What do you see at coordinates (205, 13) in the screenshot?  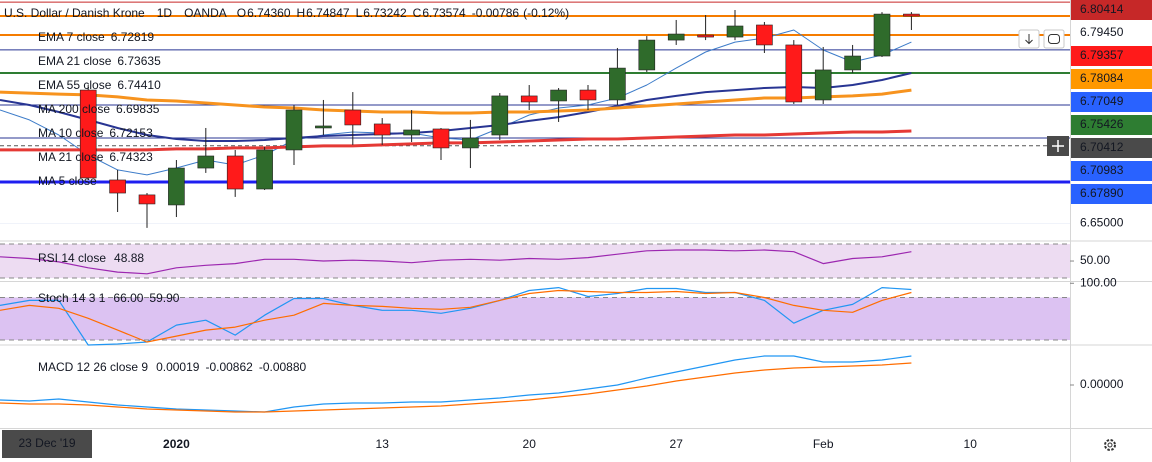 I see `data-source: OANDA` at bounding box center [205, 13].